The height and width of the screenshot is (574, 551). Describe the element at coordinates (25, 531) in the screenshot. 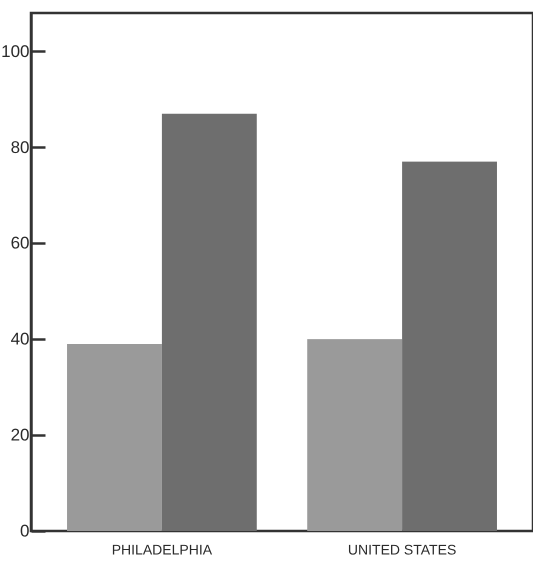

I see `y-tick-label: 0` at that location.